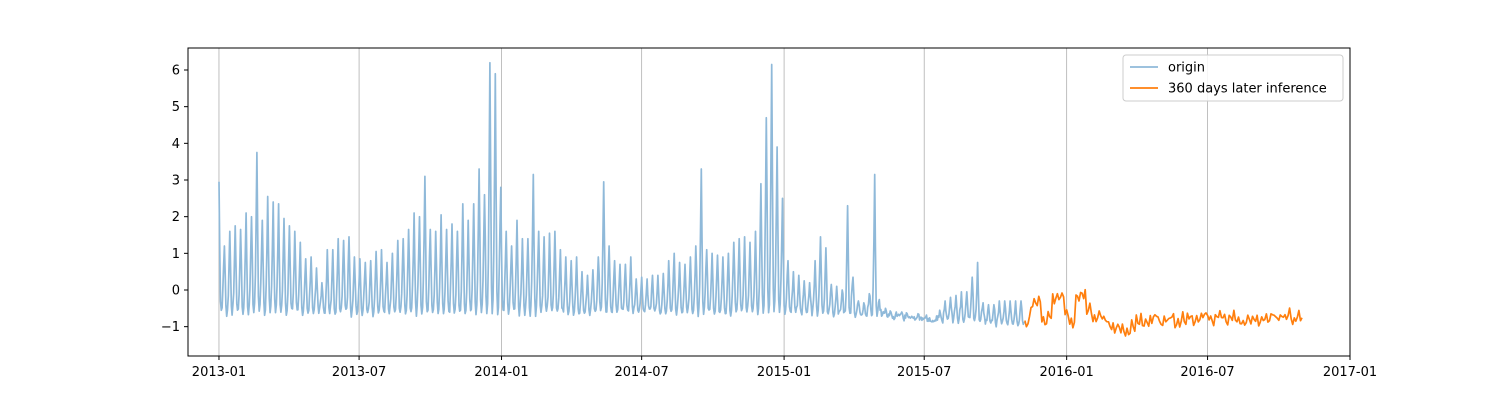 This screenshot has width=1500, height=400. What do you see at coordinates (219, 372) in the screenshot?
I see `x-tick-label: 2013-01` at bounding box center [219, 372].